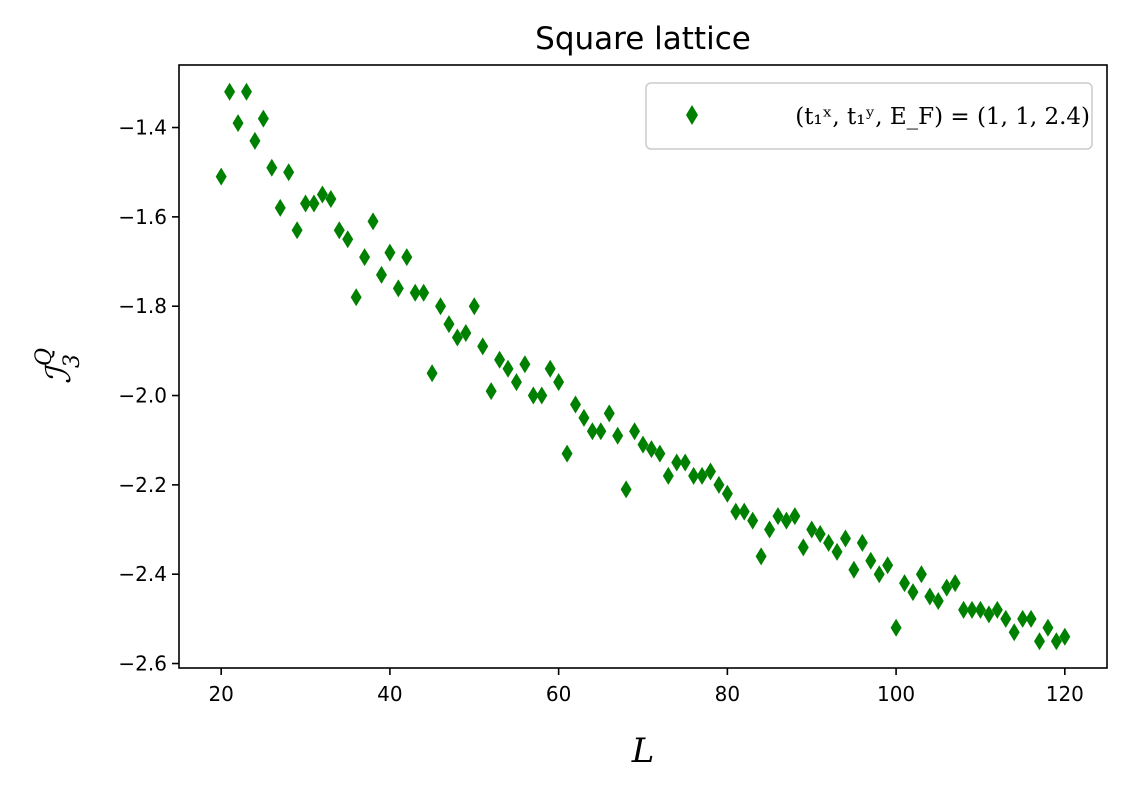 The width and height of the screenshot is (1131, 792). I want to click on x-tick-label: 120, so click(1065, 694).